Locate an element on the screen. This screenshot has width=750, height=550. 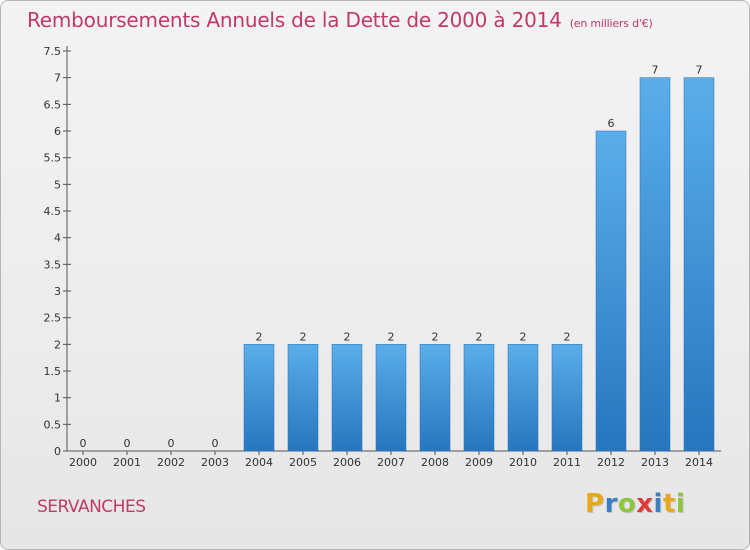
x-tick-label: 2013 is located at coordinates (655, 462).